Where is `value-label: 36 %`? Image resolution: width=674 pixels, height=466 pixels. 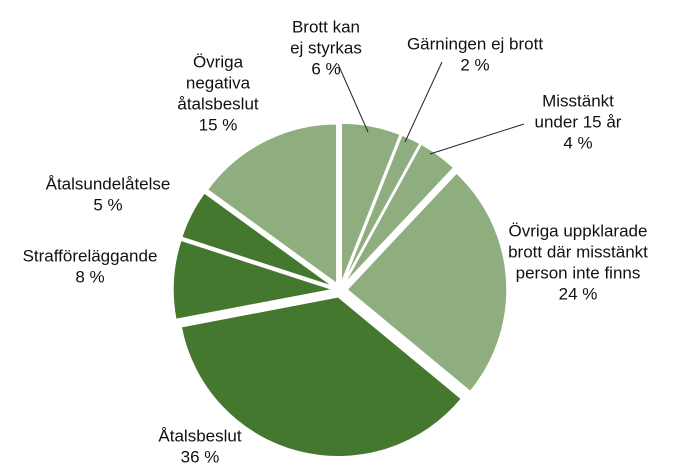 value-label: 36 % is located at coordinates (200, 456).